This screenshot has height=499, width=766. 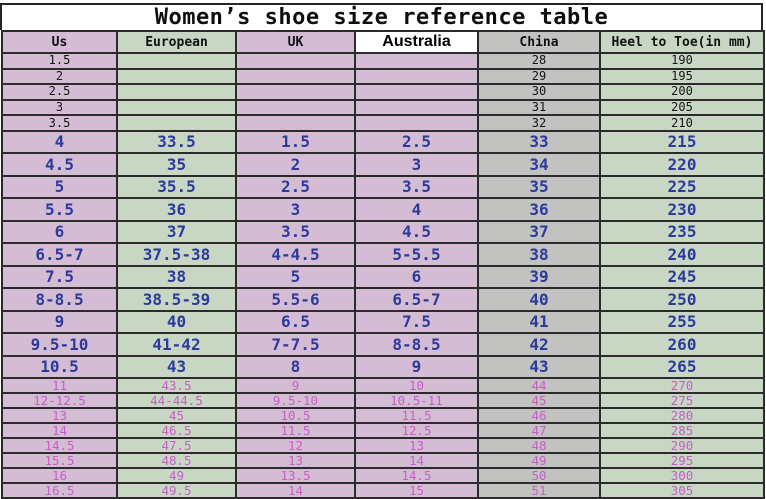 I want to click on cell-australia: 10, so click(x=416, y=386).